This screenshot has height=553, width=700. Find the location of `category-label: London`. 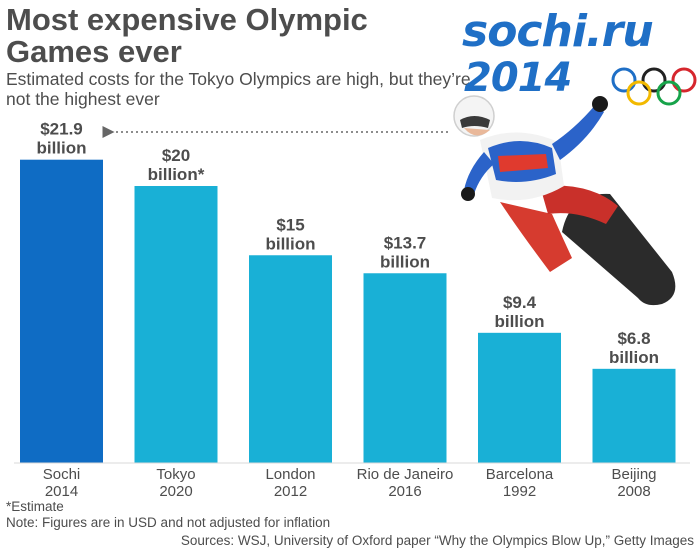

category-label: London is located at coordinates (290, 474).